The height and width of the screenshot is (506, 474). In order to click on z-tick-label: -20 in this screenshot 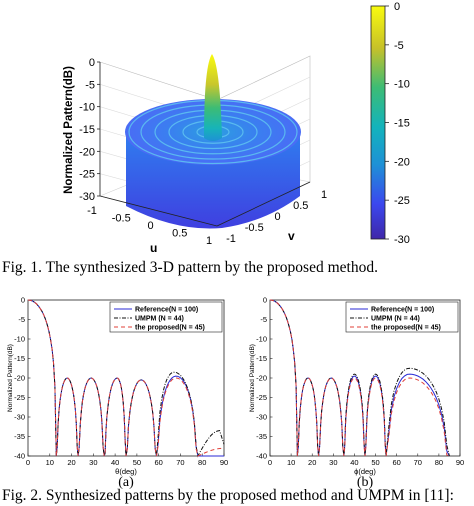, I will do `click(87, 152)`.